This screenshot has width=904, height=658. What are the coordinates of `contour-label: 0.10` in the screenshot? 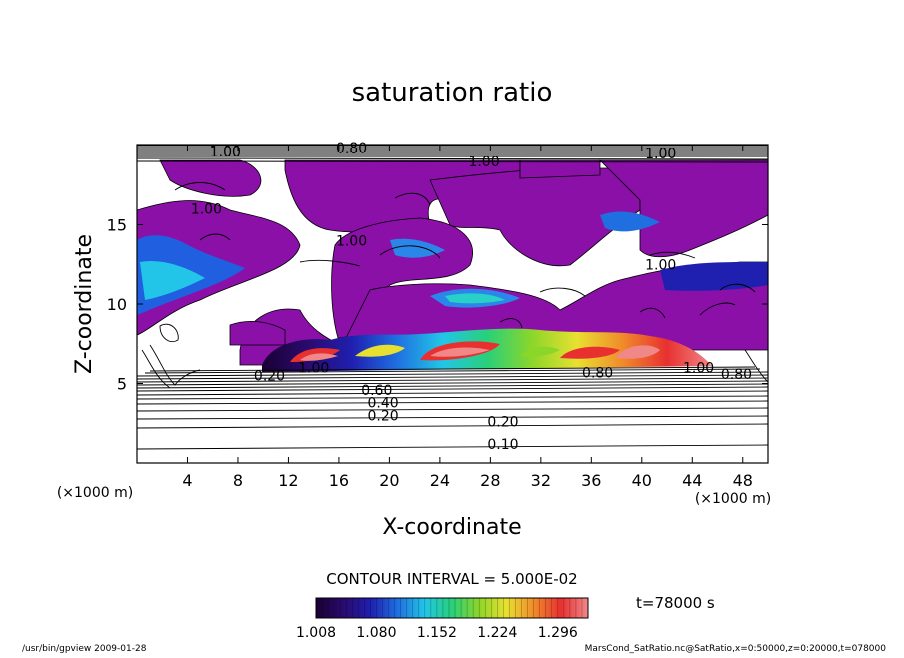 It's located at (502, 445).